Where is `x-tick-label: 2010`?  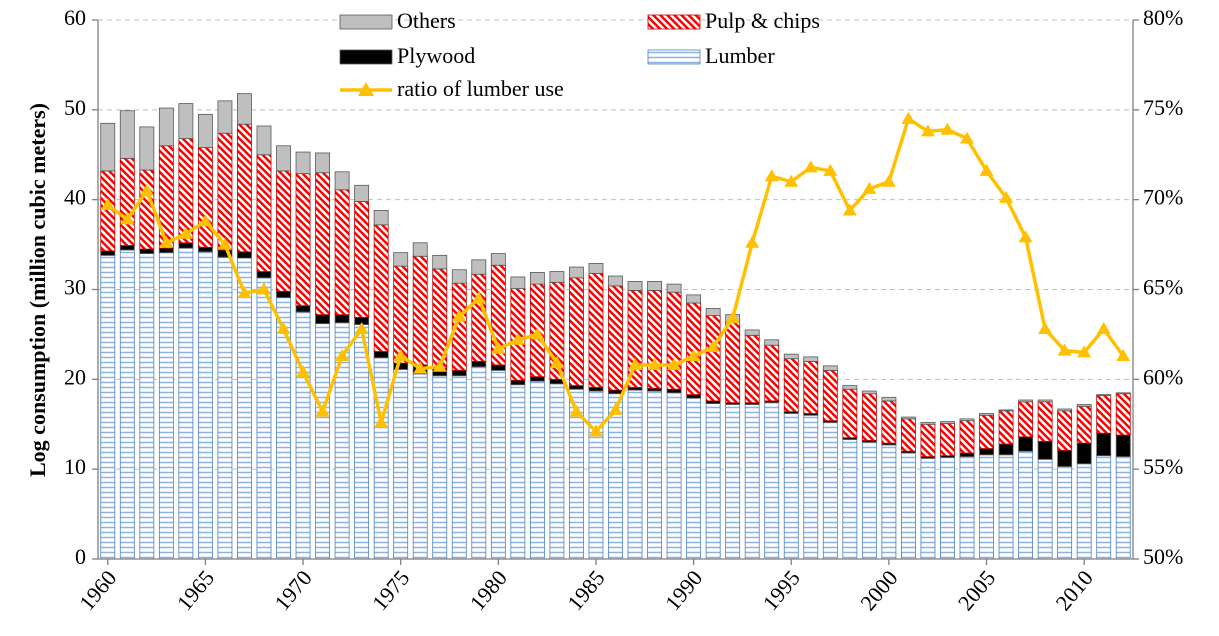
x-tick-label: 2010 is located at coordinates (1073, 590).